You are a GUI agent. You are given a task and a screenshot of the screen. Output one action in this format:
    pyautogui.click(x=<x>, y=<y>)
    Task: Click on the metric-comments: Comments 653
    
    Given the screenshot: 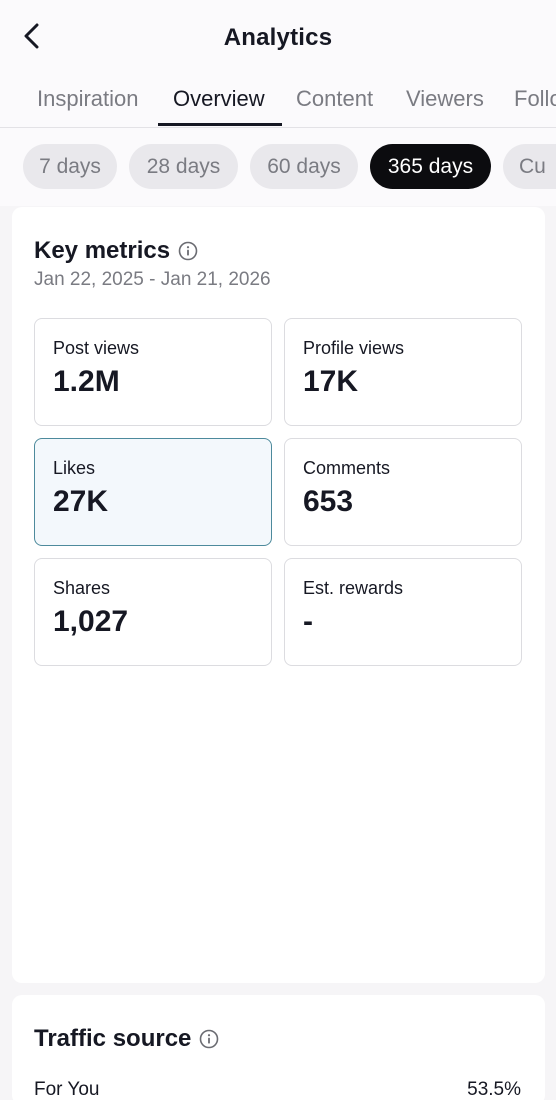 What is the action you would take?
    pyautogui.click(x=403, y=492)
    